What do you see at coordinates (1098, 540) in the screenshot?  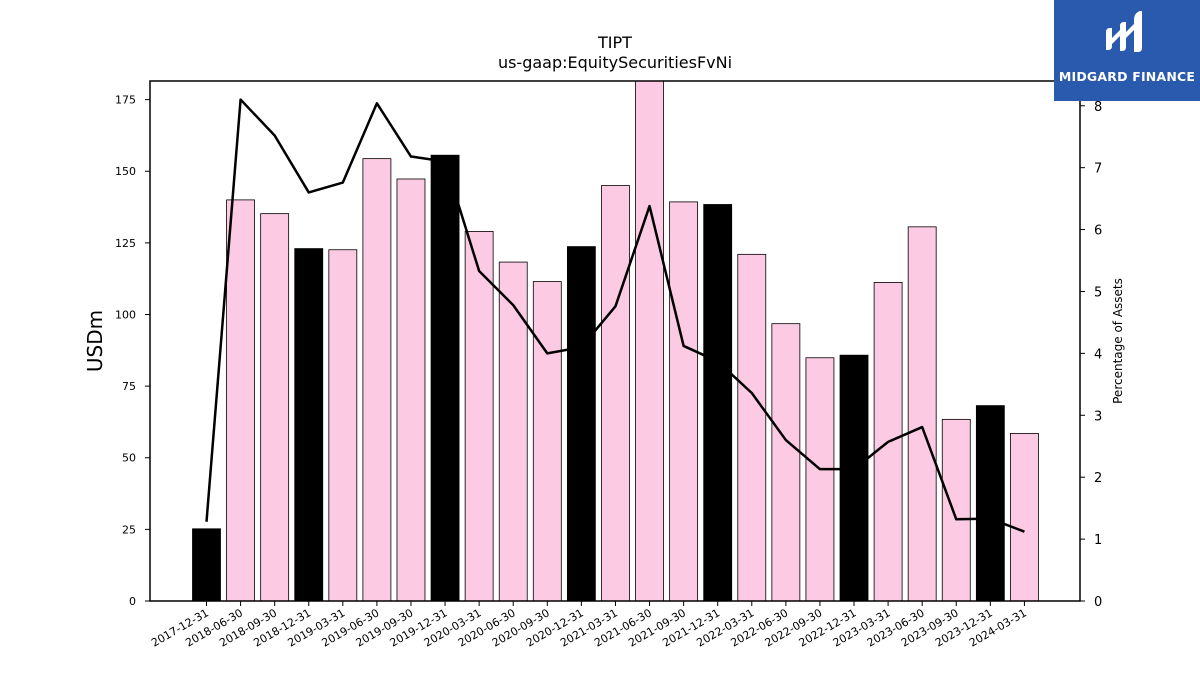 I see `y2-tick-label-1: 1` at bounding box center [1098, 540].